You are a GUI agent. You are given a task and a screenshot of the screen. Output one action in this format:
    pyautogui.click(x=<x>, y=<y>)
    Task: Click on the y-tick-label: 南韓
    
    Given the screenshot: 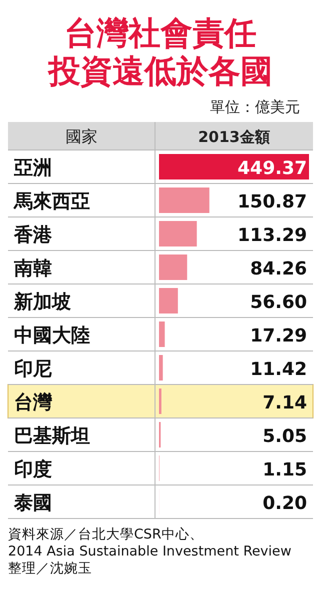 What is the action you would take?
    pyautogui.click(x=32, y=268)
    